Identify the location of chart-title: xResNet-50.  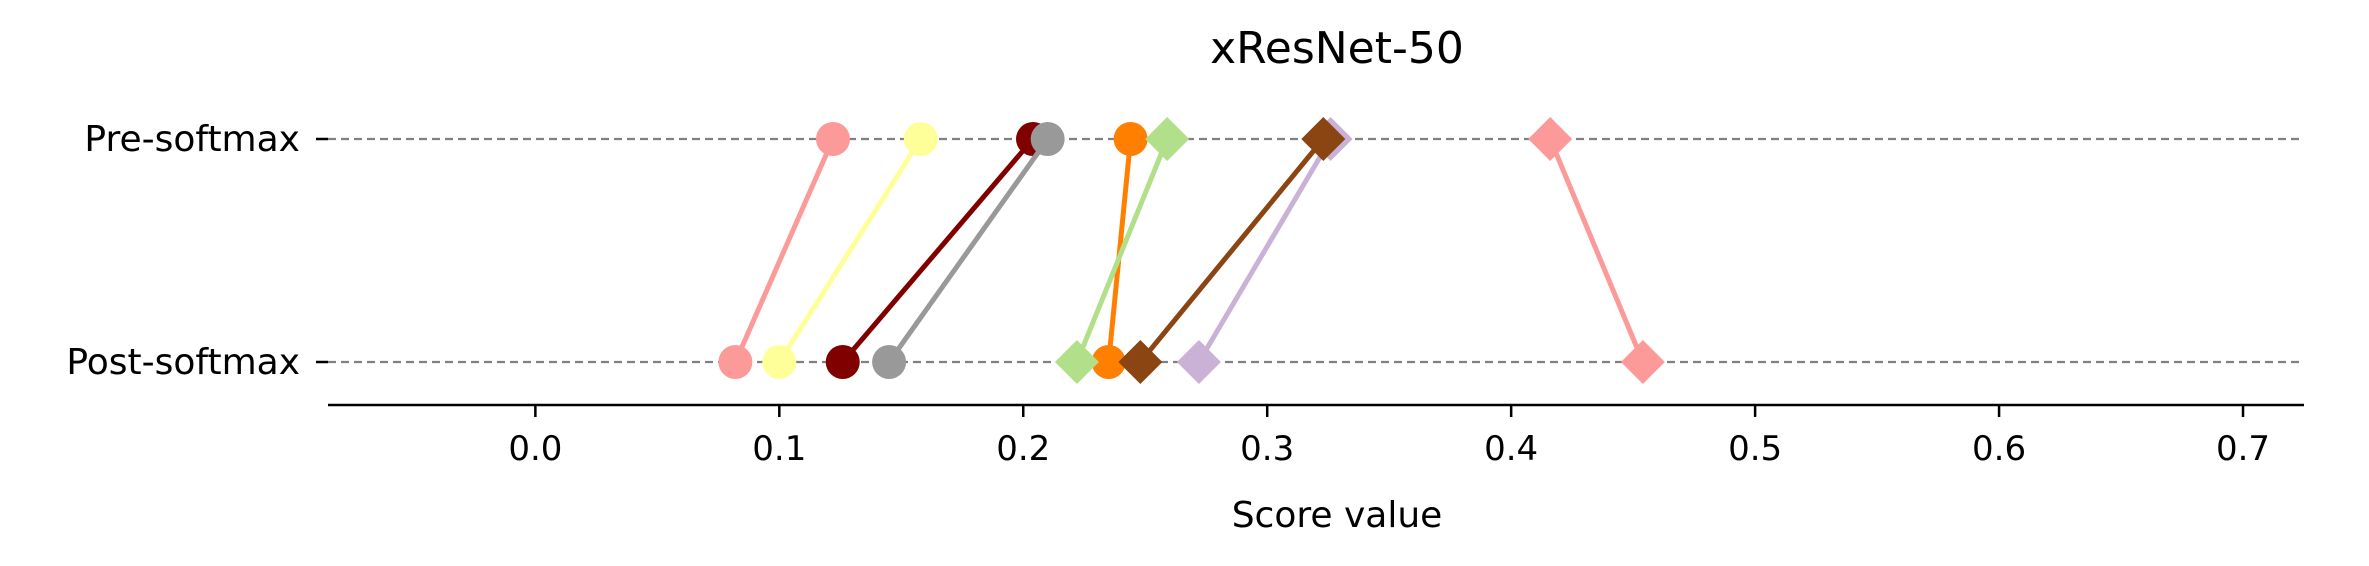
(1337, 48).